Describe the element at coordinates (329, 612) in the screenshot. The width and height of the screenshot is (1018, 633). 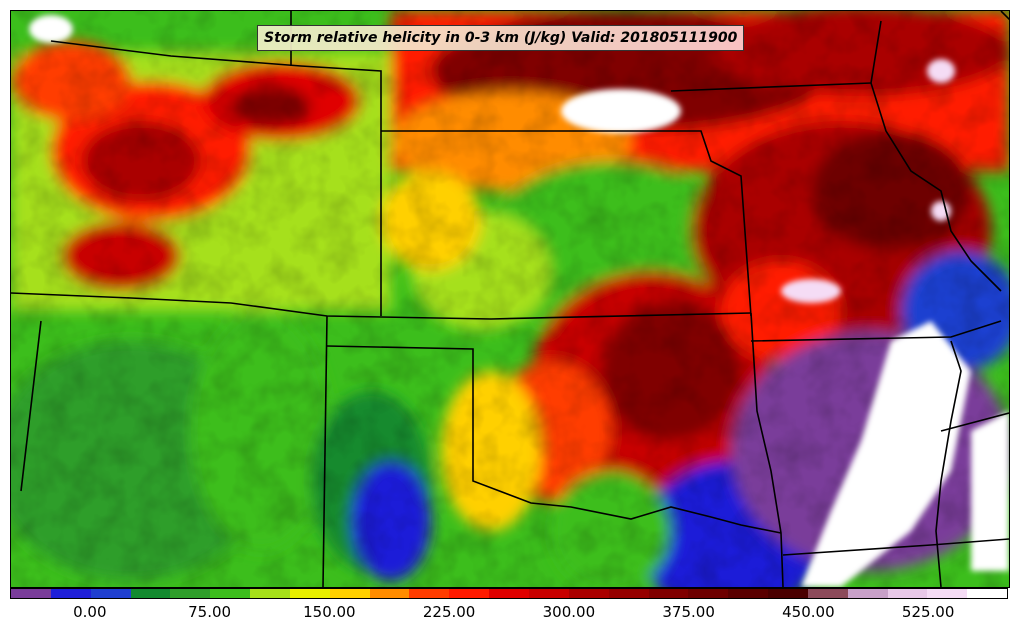
I see `colorbar-tick-label: 150.00` at that location.